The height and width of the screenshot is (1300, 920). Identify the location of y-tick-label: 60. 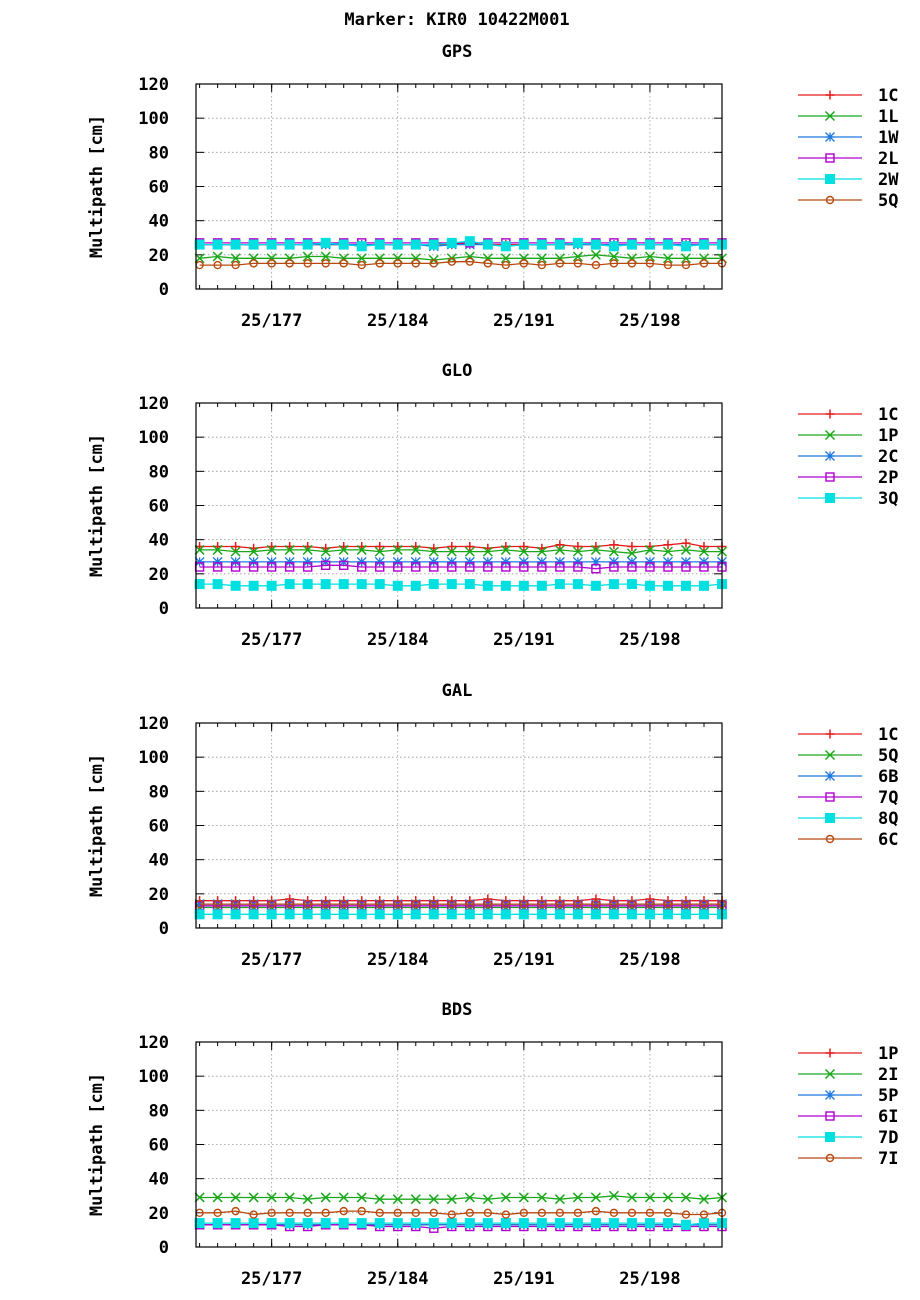
(159, 1146).